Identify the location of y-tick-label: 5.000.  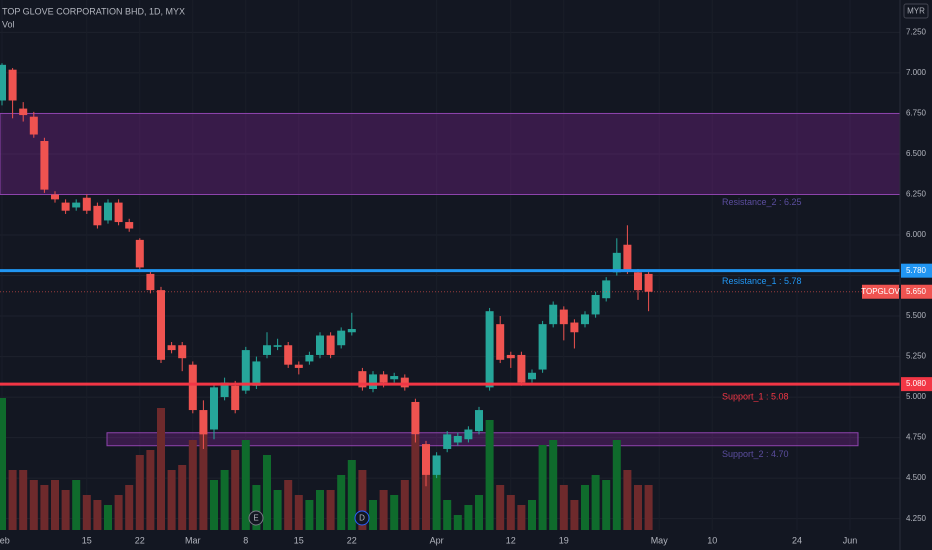
(916, 396).